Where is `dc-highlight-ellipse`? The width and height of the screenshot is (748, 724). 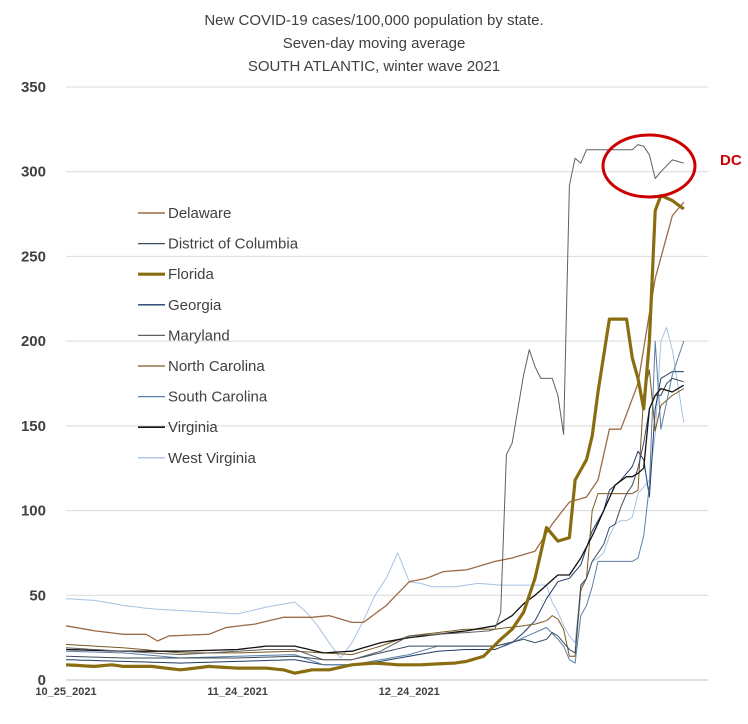
dc-highlight-ellipse is located at coordinates (649, 166).